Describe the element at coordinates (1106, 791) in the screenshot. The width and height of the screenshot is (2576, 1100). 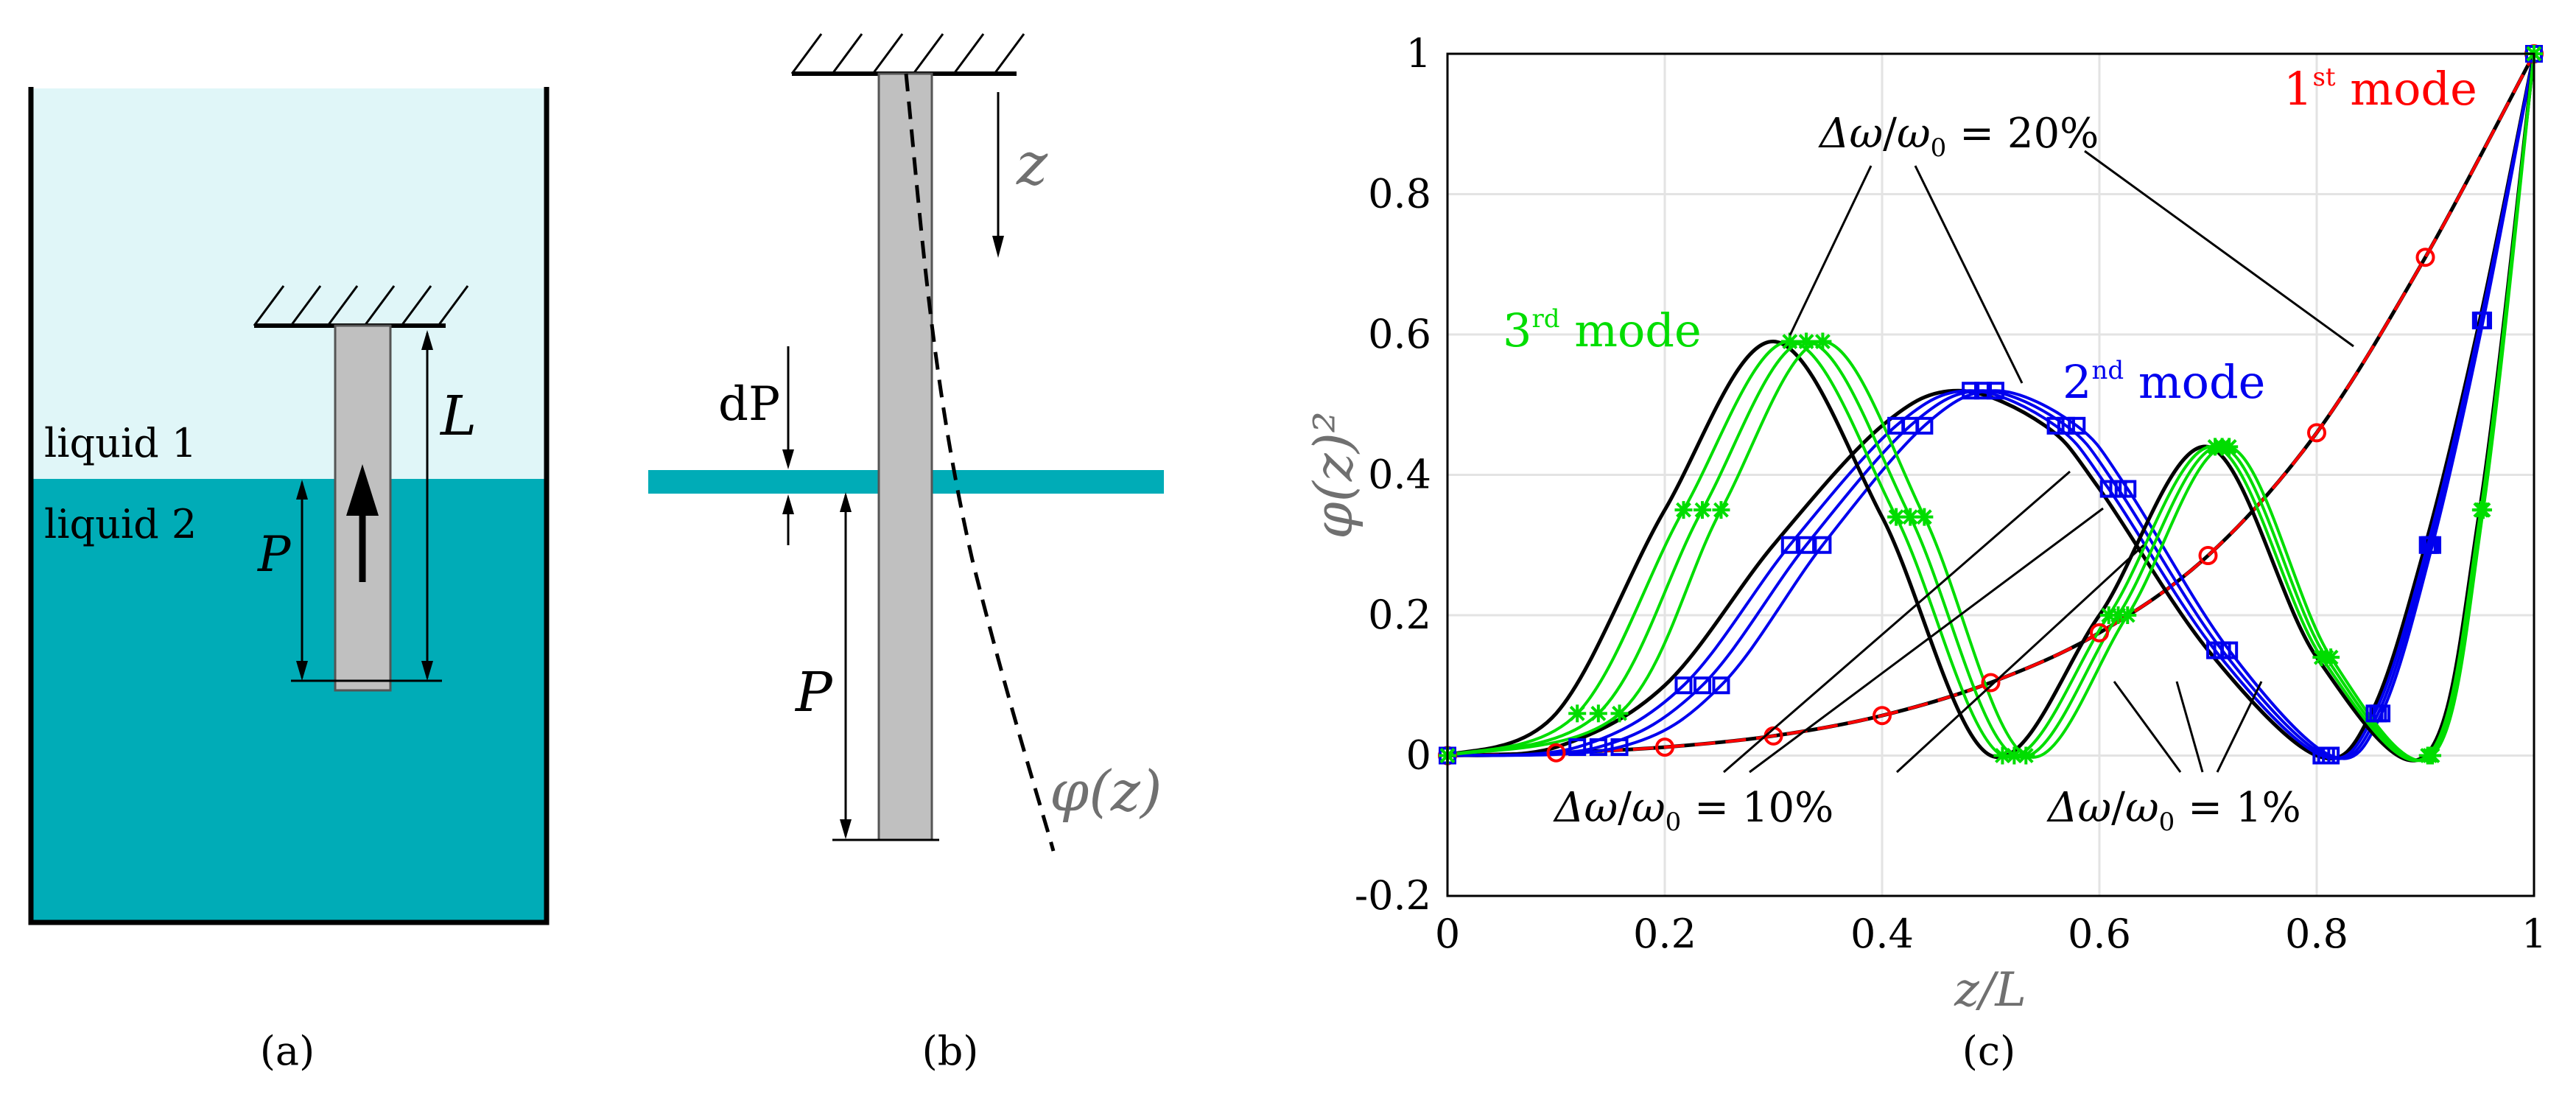
I see `mode-shape-label: φ(z)` at that location.